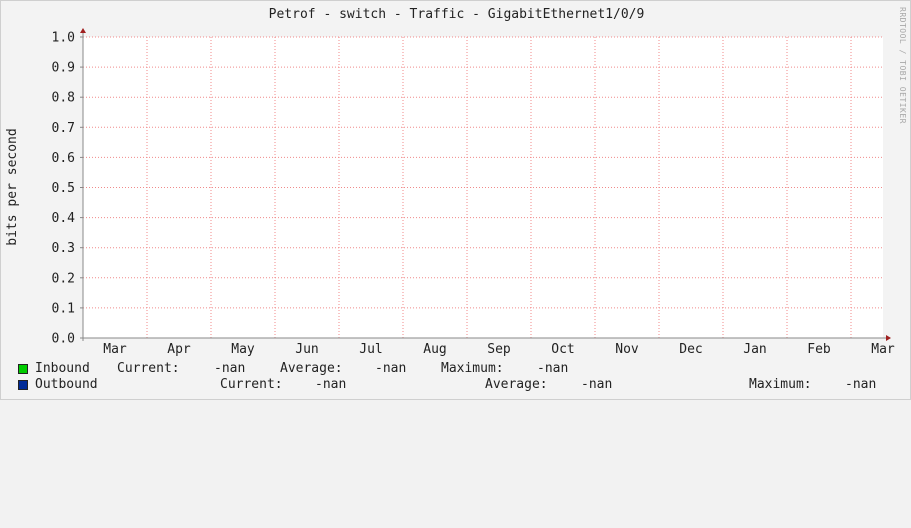 The image size is (911, 528). What do you see at coordinates (63, 339) in the screenshot?
I see `y-tick-label: 0.0` at bounding box center [63, 339].